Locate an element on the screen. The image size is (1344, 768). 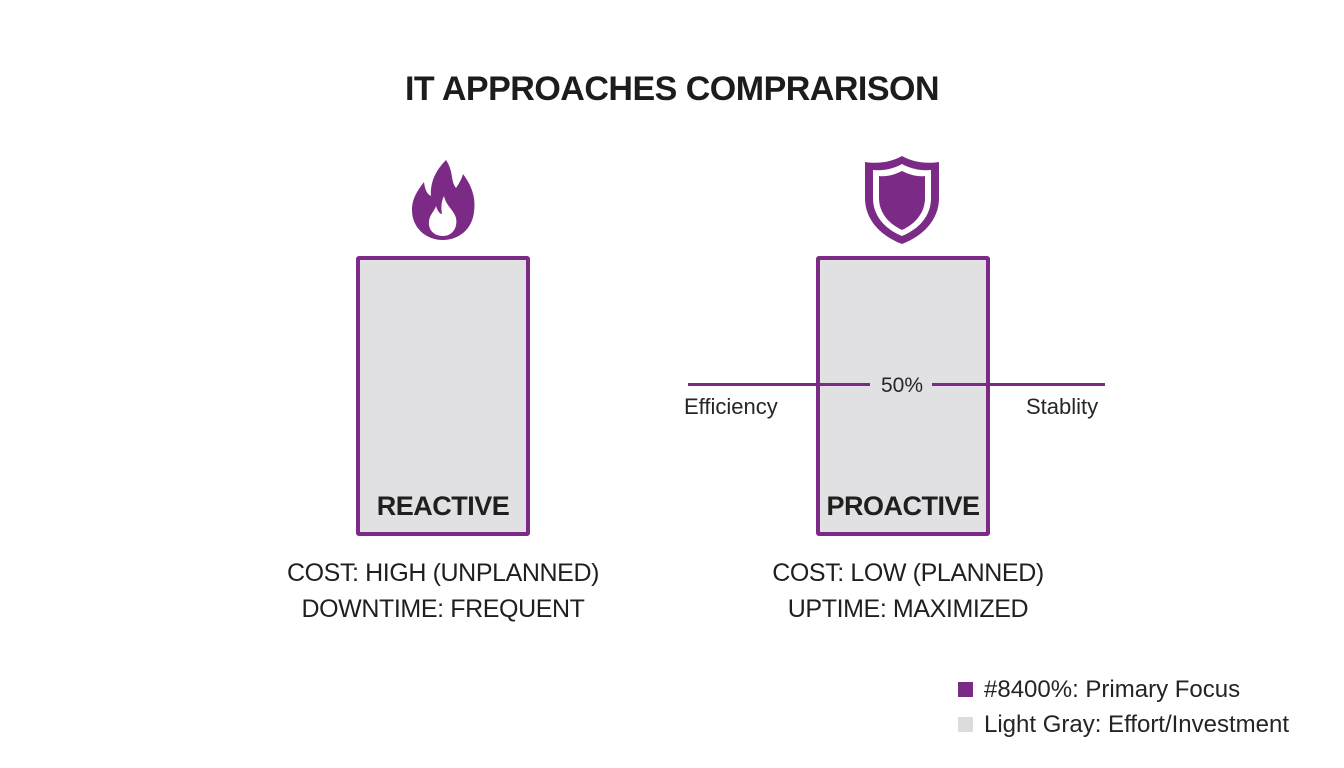
legend-label: #8400%: Primary Focus is located at coordinates (1112, 689).